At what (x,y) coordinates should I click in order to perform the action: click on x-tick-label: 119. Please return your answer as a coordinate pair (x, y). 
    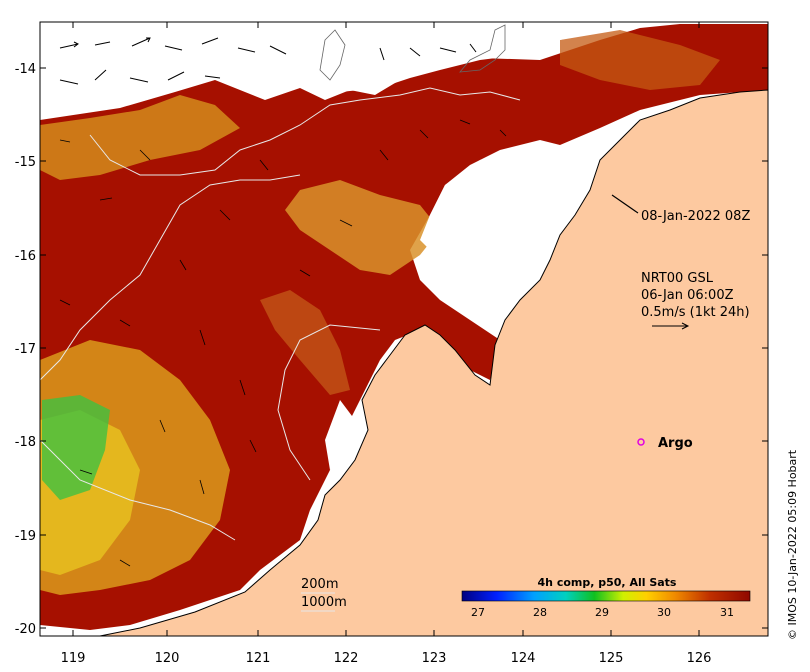
    Looking at the image, I should click on (73, 658).